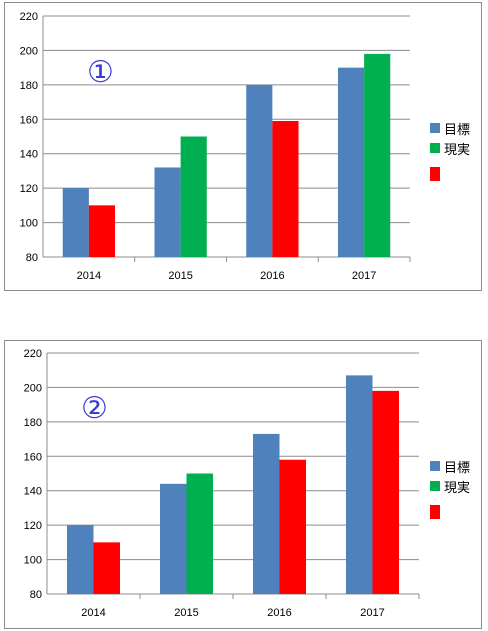  I want to click on chart-number-badge: ①, so click(100, 72).